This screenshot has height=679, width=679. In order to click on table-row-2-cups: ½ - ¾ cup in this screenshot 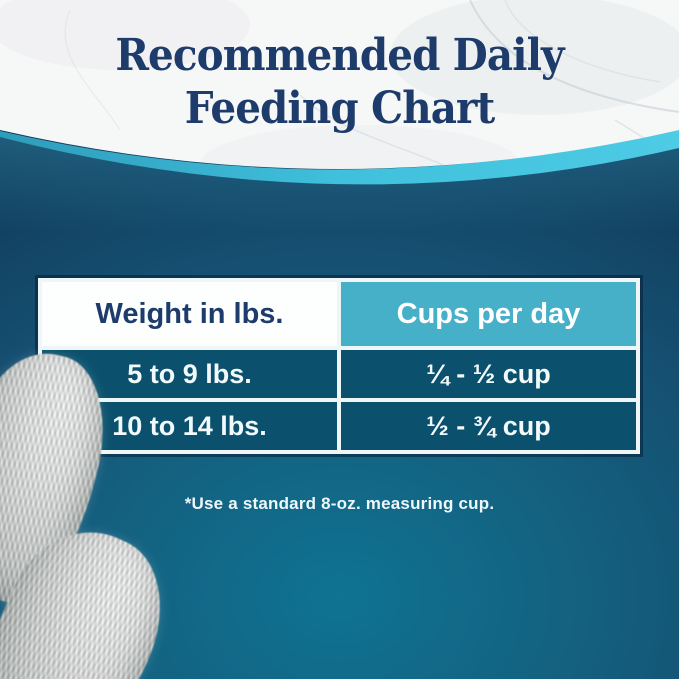, I will do `click(488, 426)`.